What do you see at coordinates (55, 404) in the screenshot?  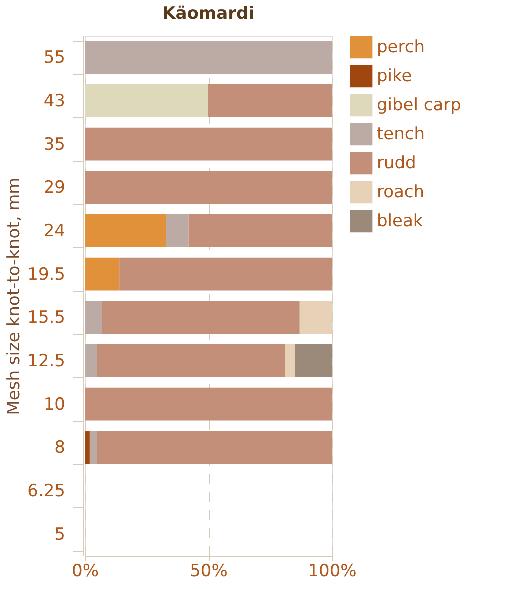 I see `y-tick-label: 10` at bounding box center [55, 404].